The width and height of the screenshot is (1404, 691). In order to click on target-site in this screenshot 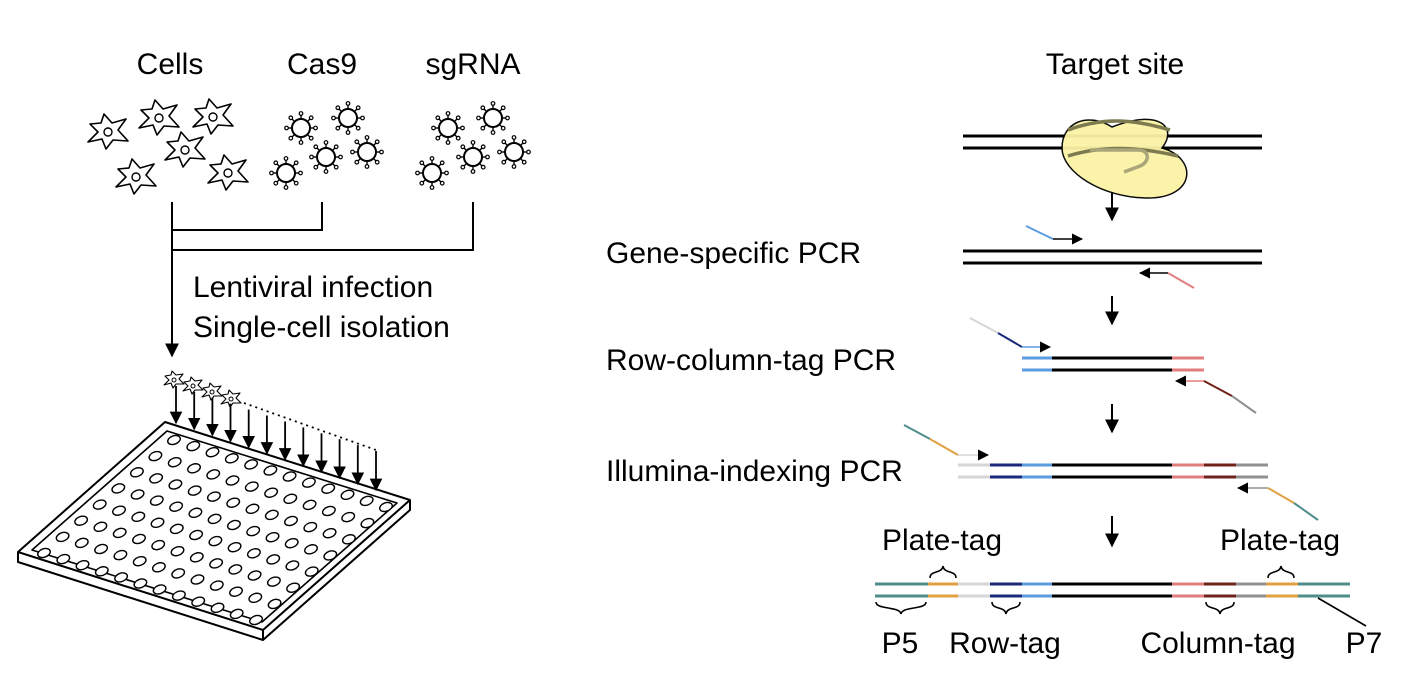, I will do `click(1112, 158)`.